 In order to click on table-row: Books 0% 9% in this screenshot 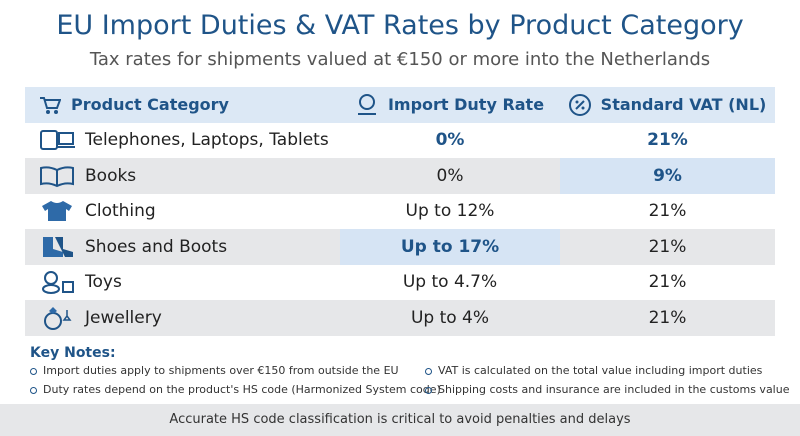, I will do `click(400, 176)`.